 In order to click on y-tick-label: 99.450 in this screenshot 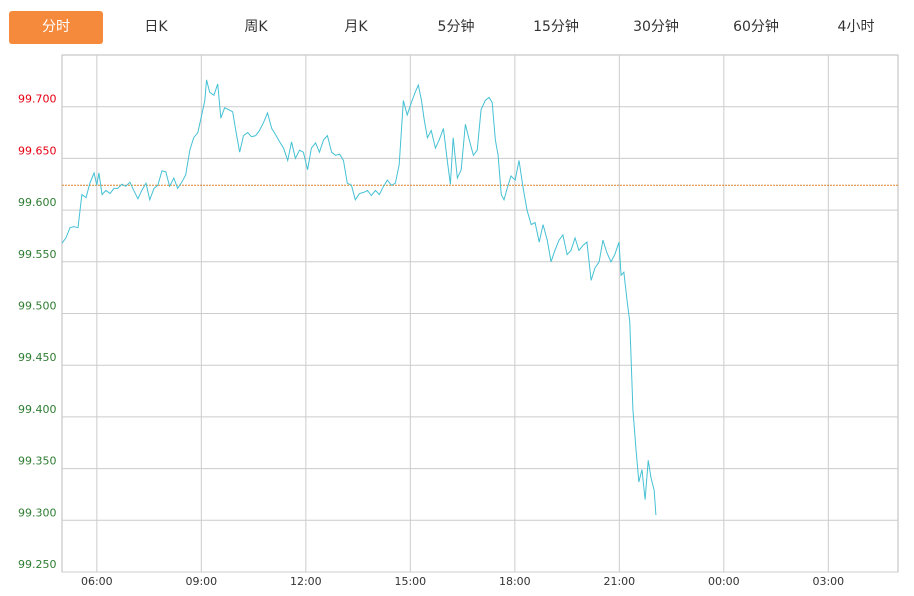, I will do `click(37, 357)`.